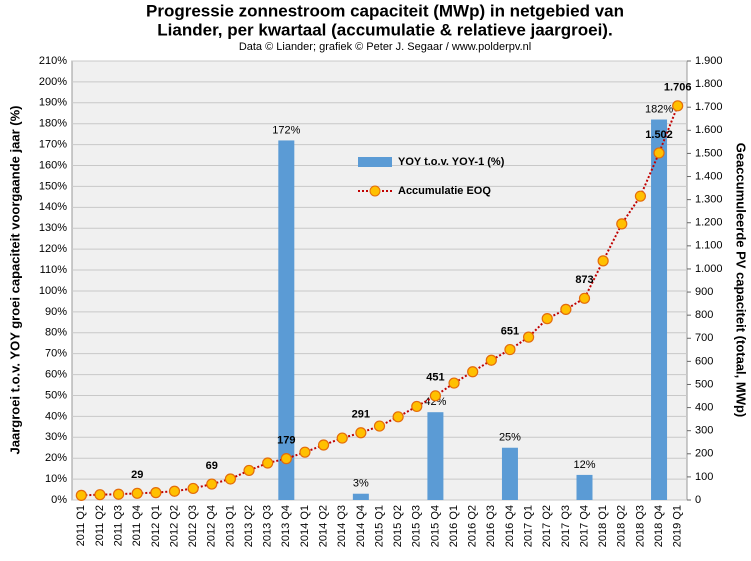  I want to click on y2-tick-label: 100, so click(704, 477).